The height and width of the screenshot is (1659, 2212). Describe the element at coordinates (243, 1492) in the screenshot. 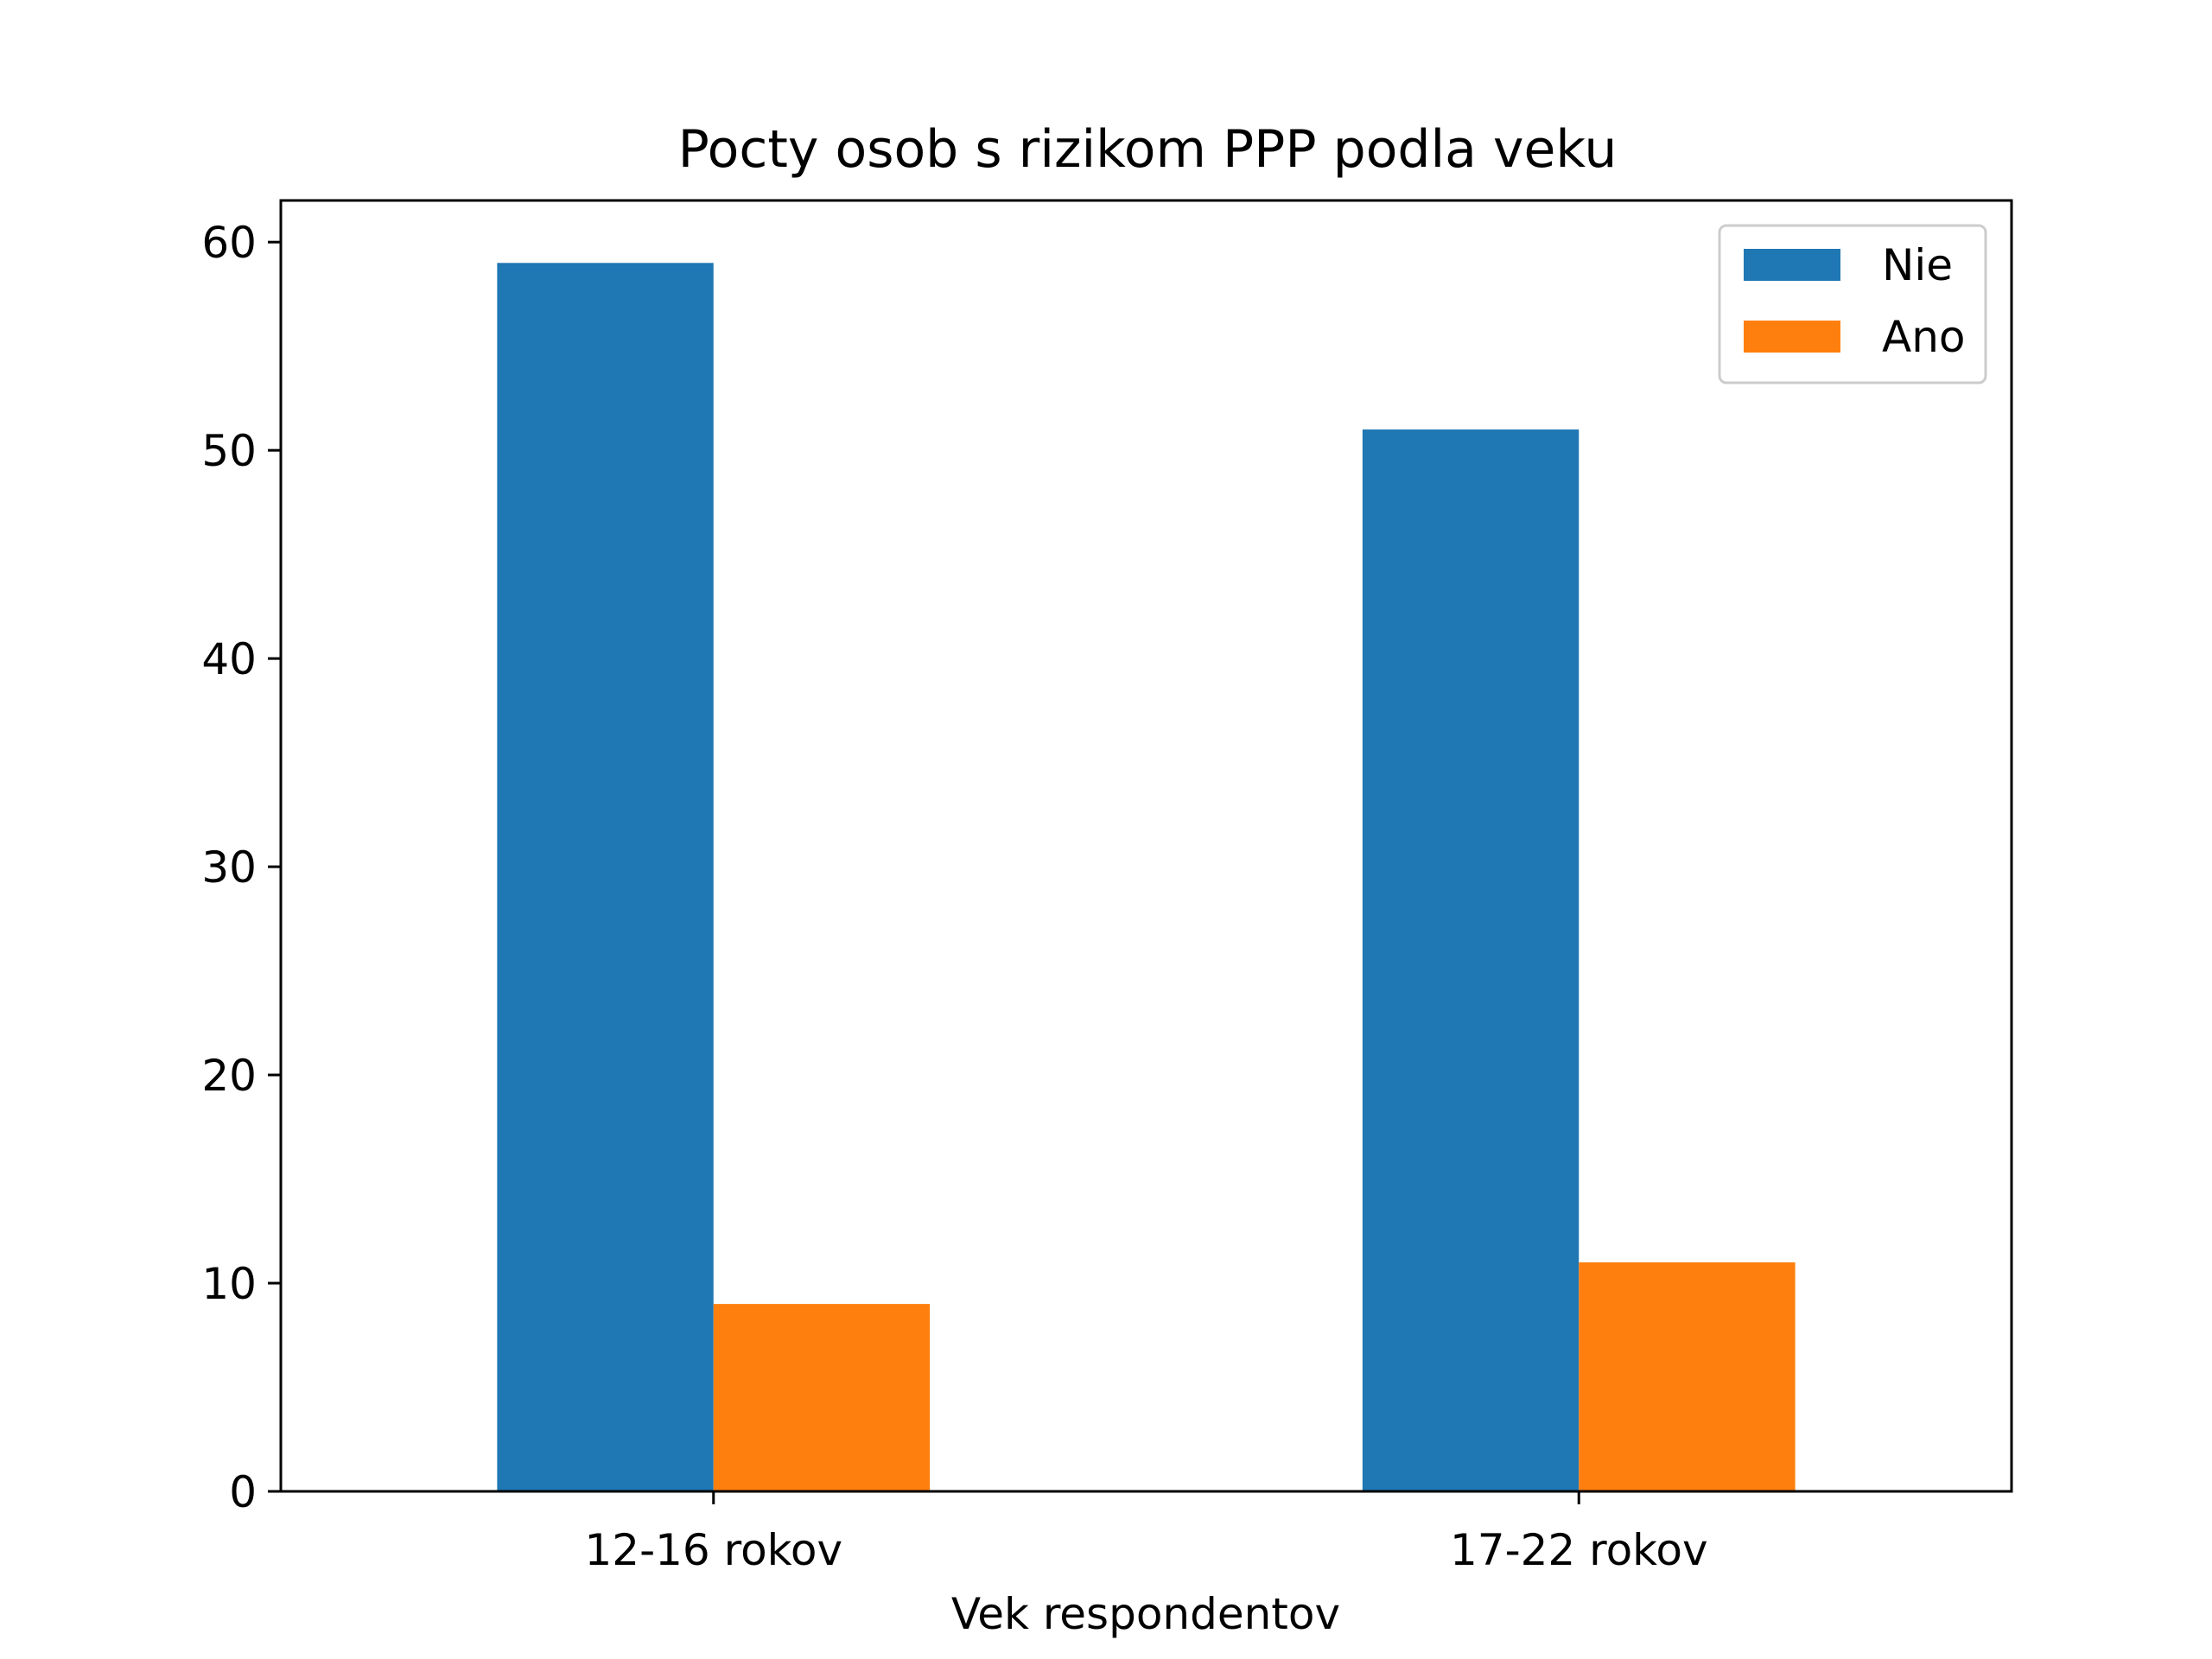

I see `y-tick-label: 0` at that location.